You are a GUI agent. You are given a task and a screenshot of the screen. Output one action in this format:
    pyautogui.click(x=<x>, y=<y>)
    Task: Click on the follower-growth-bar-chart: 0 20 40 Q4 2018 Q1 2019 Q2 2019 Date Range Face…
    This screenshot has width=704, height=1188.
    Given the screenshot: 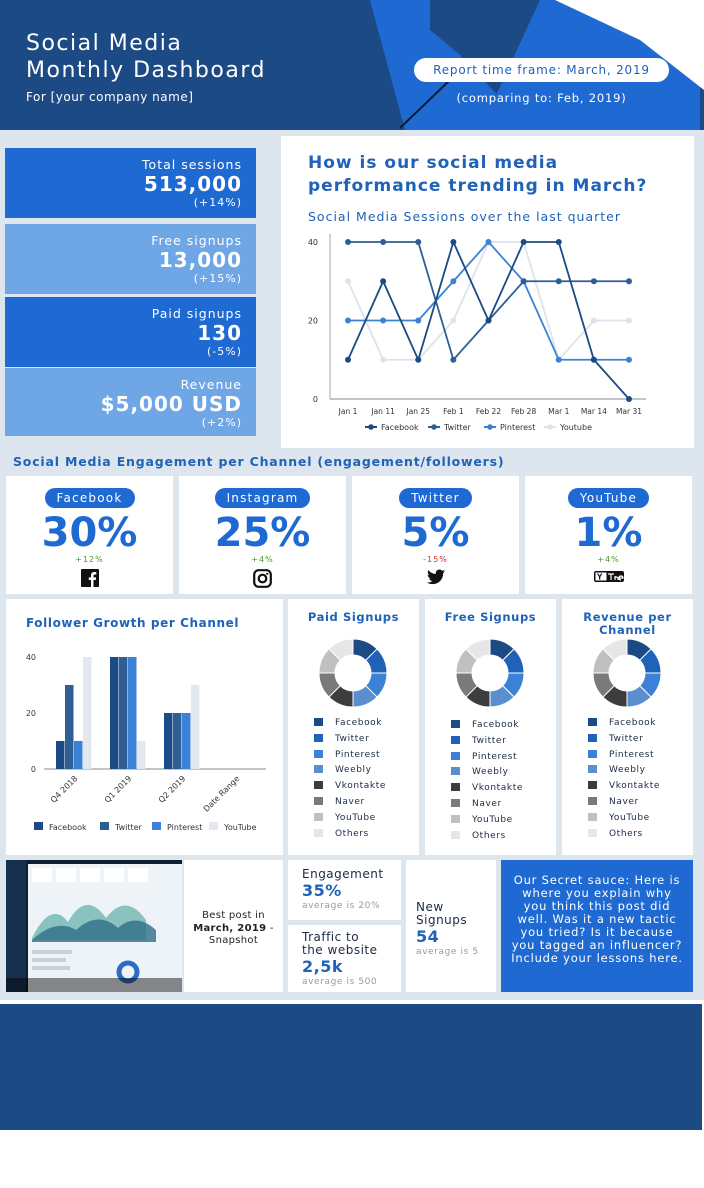 What is the action you would take?
    pyautogui.click(x=146, y=742)
    